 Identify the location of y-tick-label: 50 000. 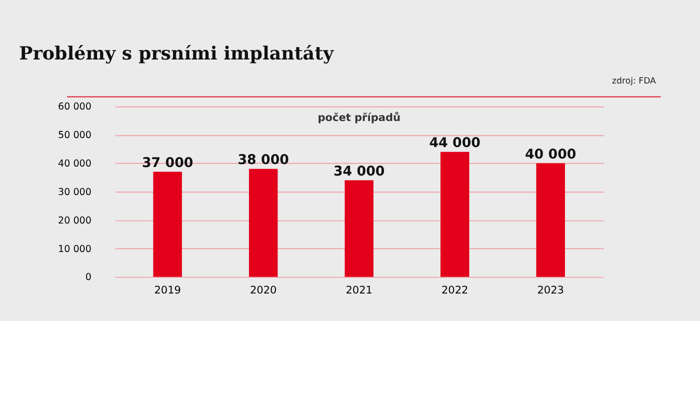
(75, 136).